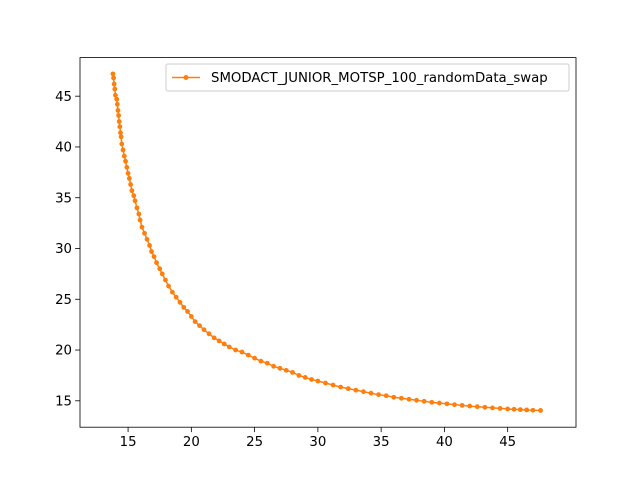 Image resolution: width=640 pixels, height=480 pixels. Describe the element at coordinates (191, 442) in the screenshot. I see `x-tick-label: 20` at that location.